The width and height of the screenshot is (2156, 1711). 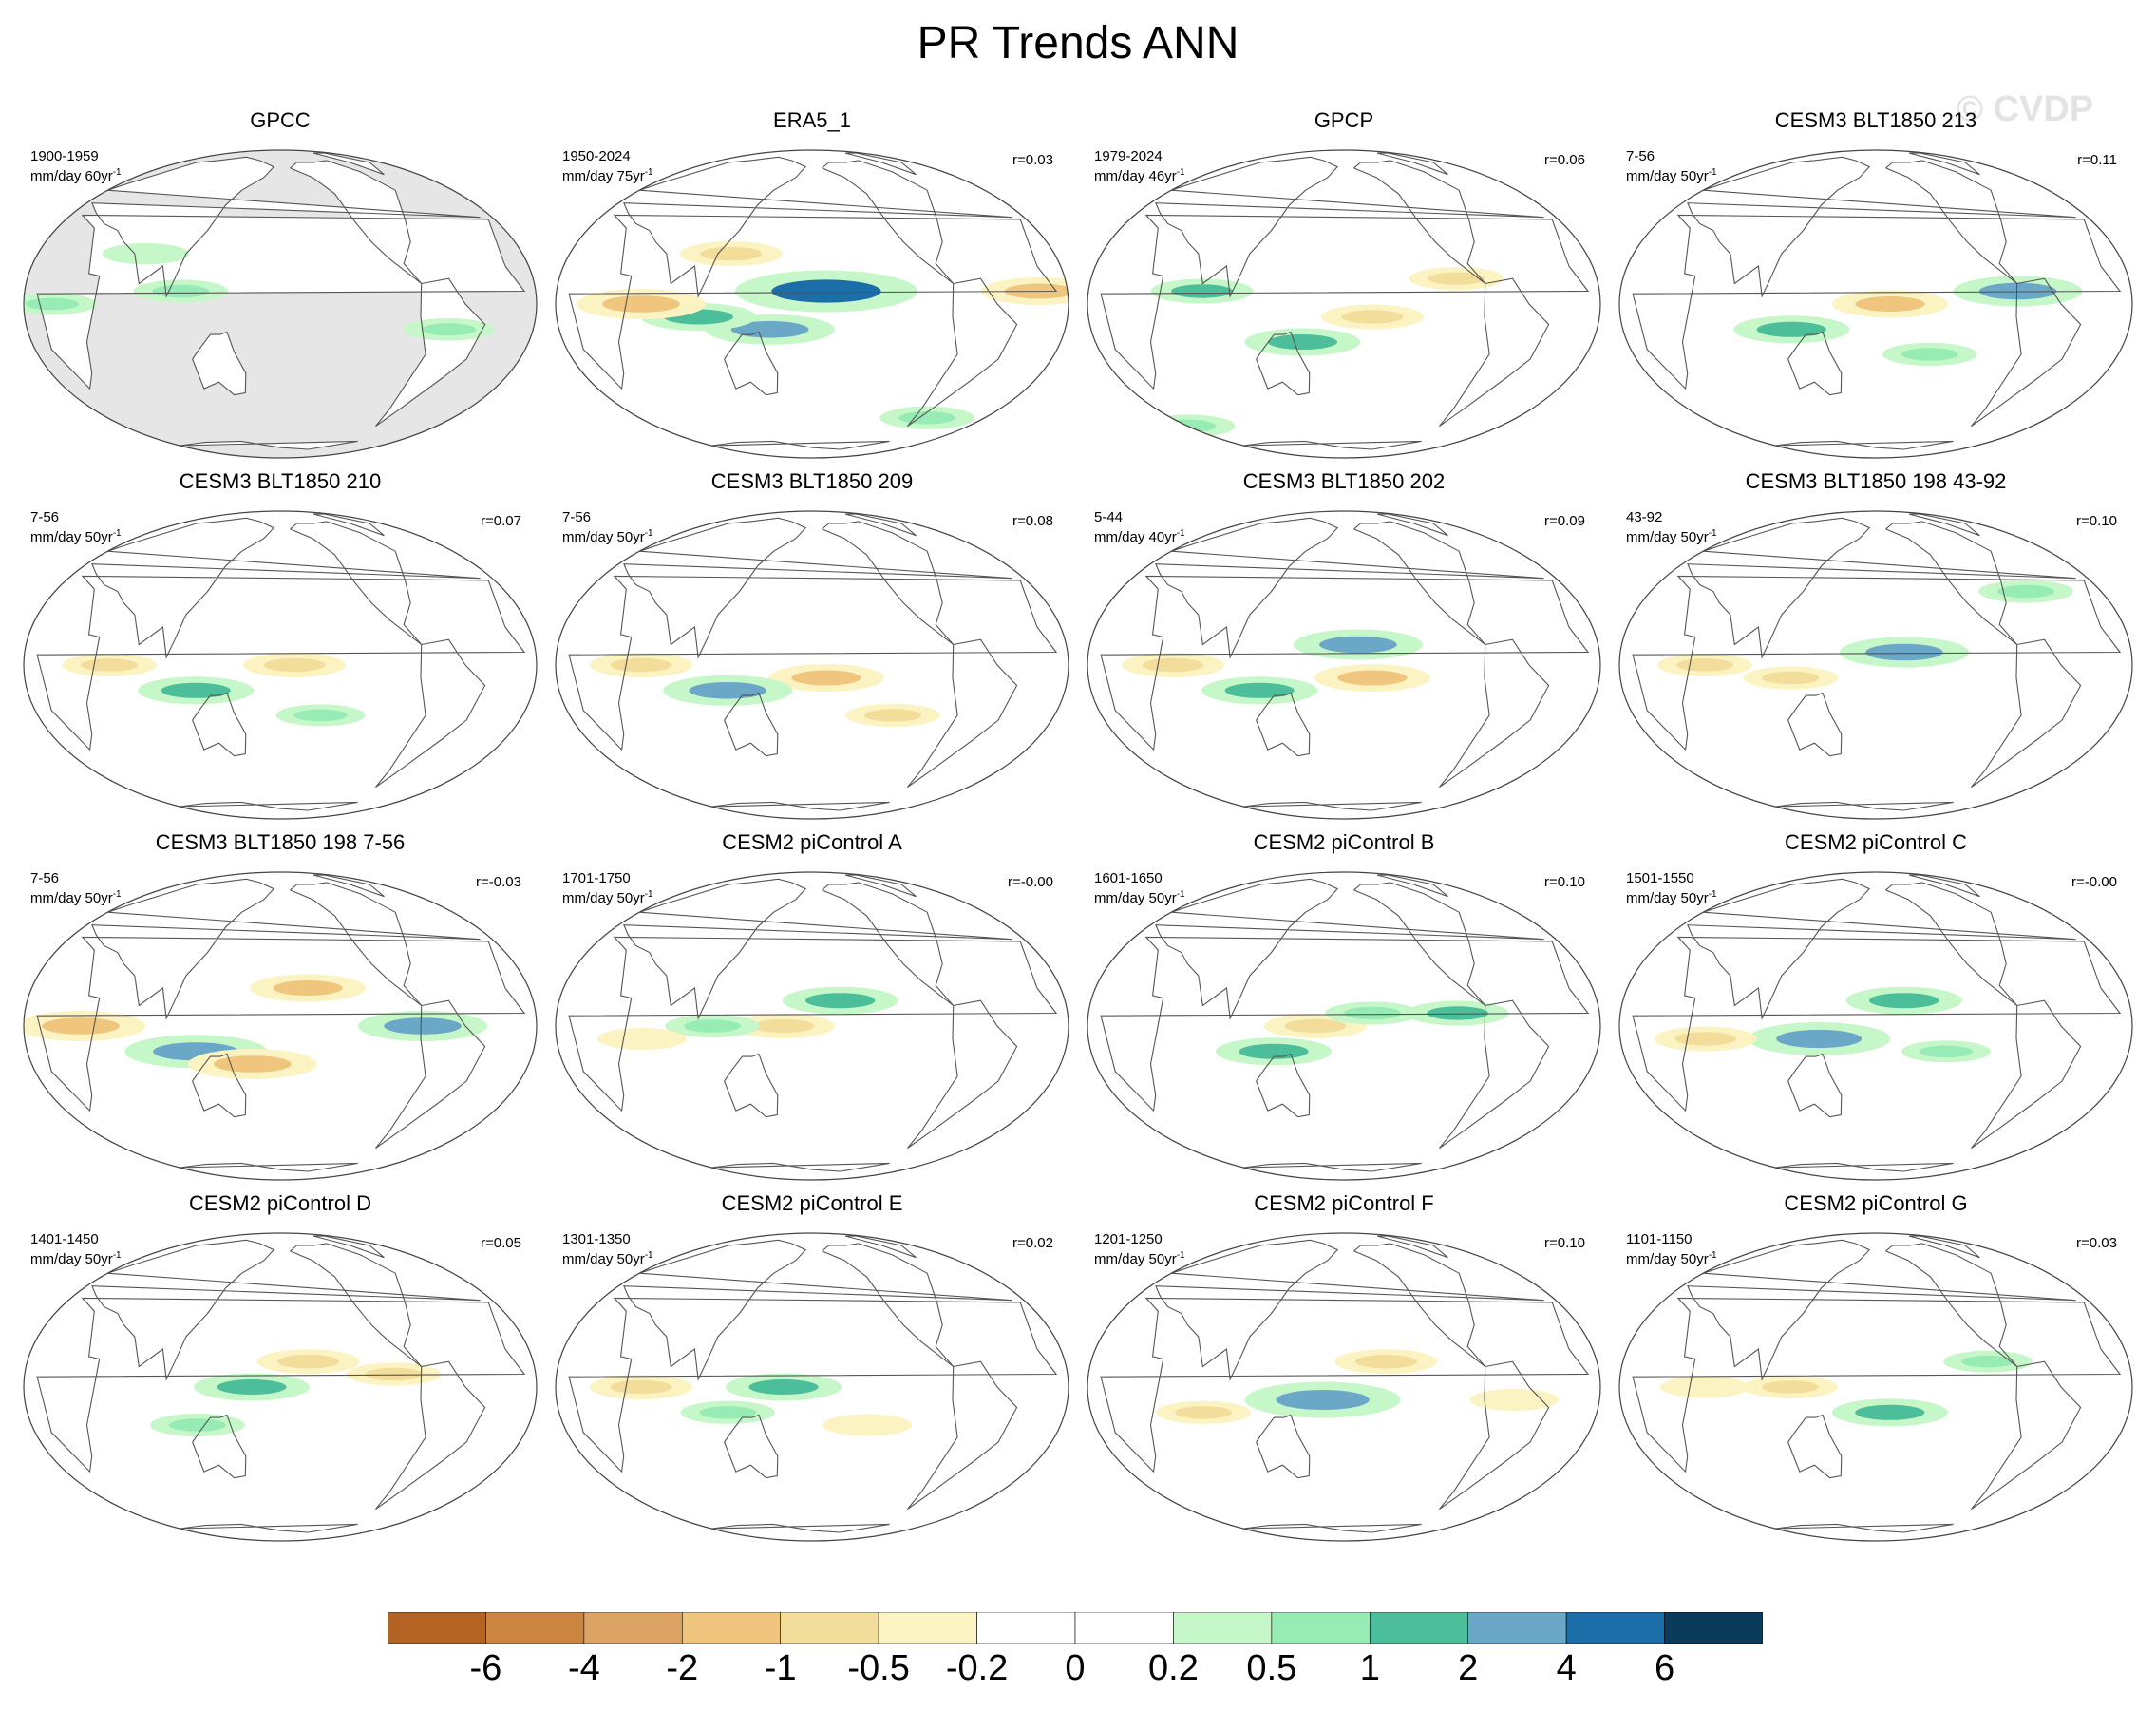 What do you see at coordinates (1032, 1243) in the screenshot?
I see `panel-correlation: r=0.02` at bounding box center [1032, 1243].